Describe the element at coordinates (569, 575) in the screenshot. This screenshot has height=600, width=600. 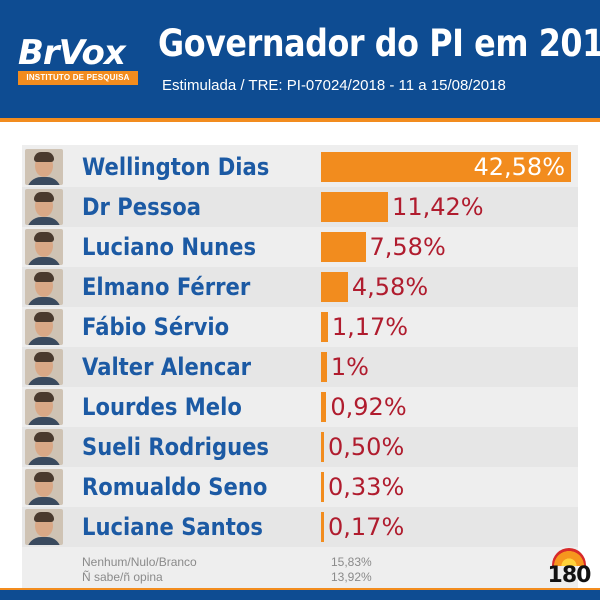
I see `badge-number: 180` at that location.